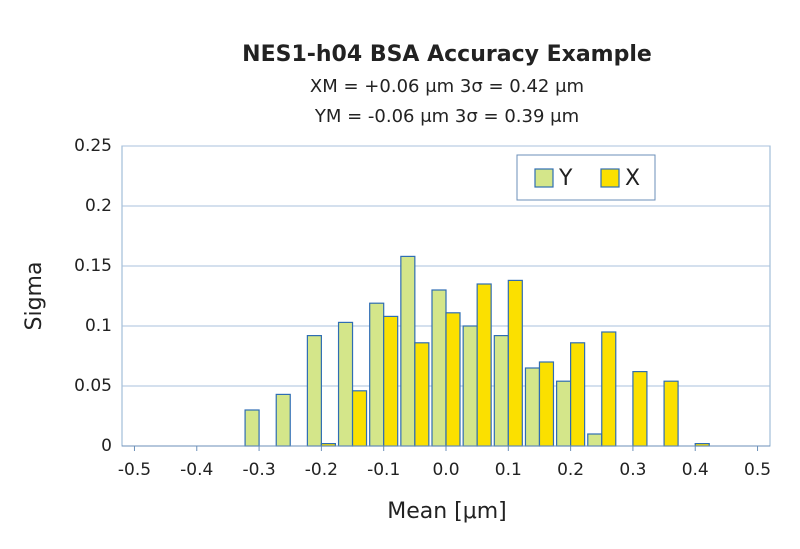 Image resolution: width=800 pixels, height=549 pixels. What do you see at coordinates (508, 470) in the screenshot?
I see `x-tick-label: 0.1` at bounding box center [508, 470].